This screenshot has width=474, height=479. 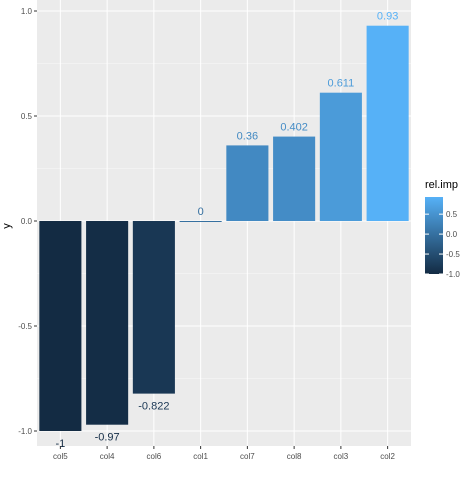 I want to click on bar-col7, so click(x=247, y=183).